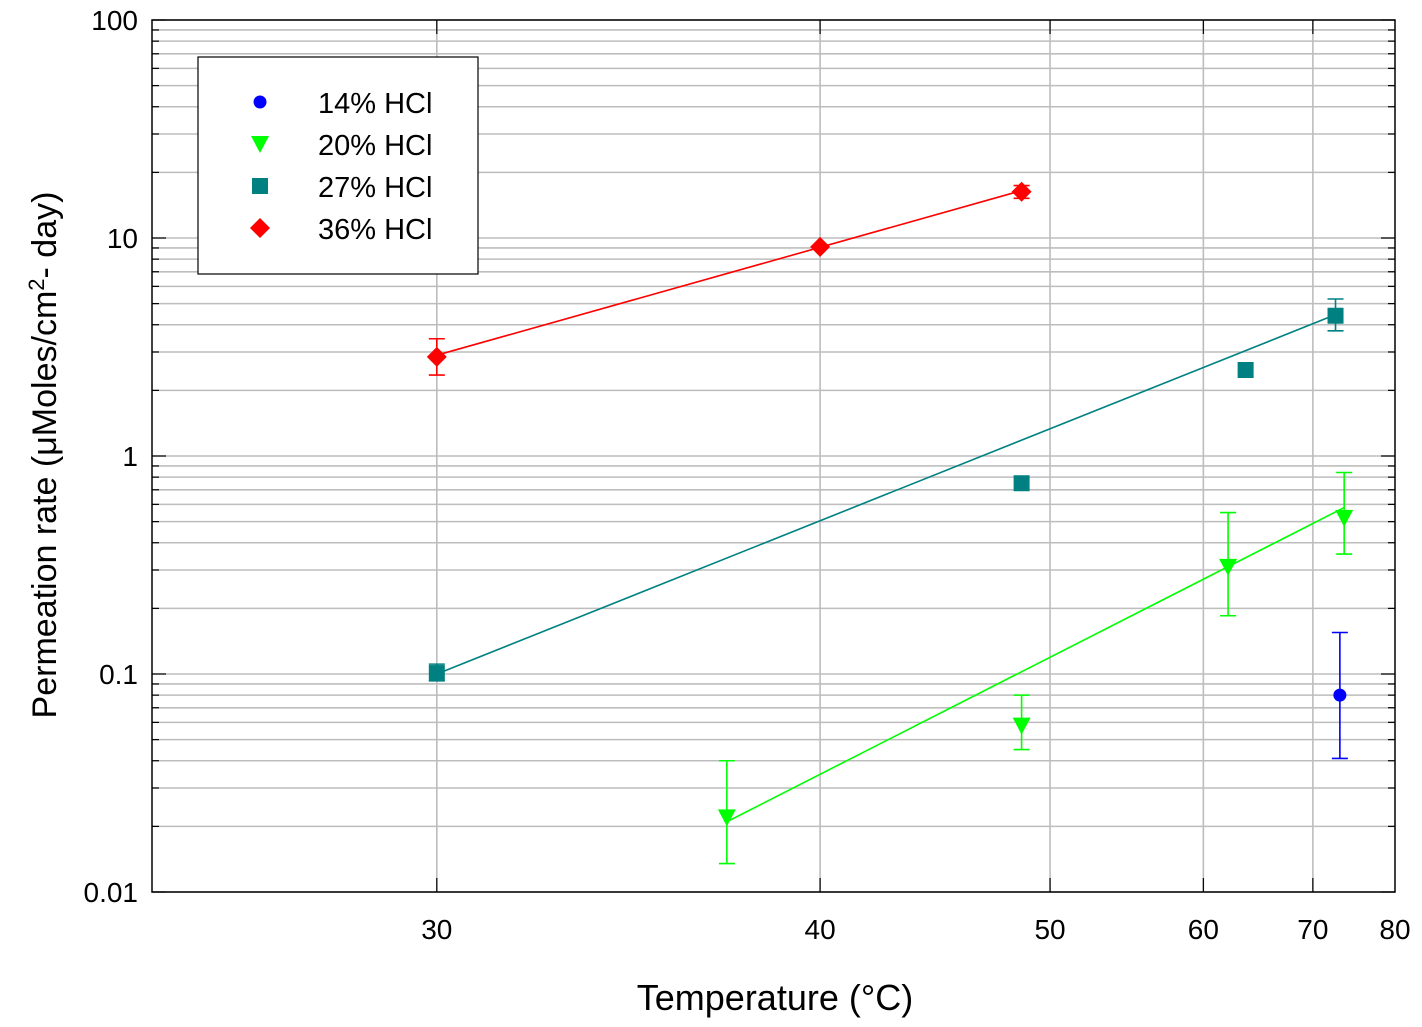  Describe the element at coordinates (118, 674) in the screenshot. I see `y-tick-label: 0.1` at that location.